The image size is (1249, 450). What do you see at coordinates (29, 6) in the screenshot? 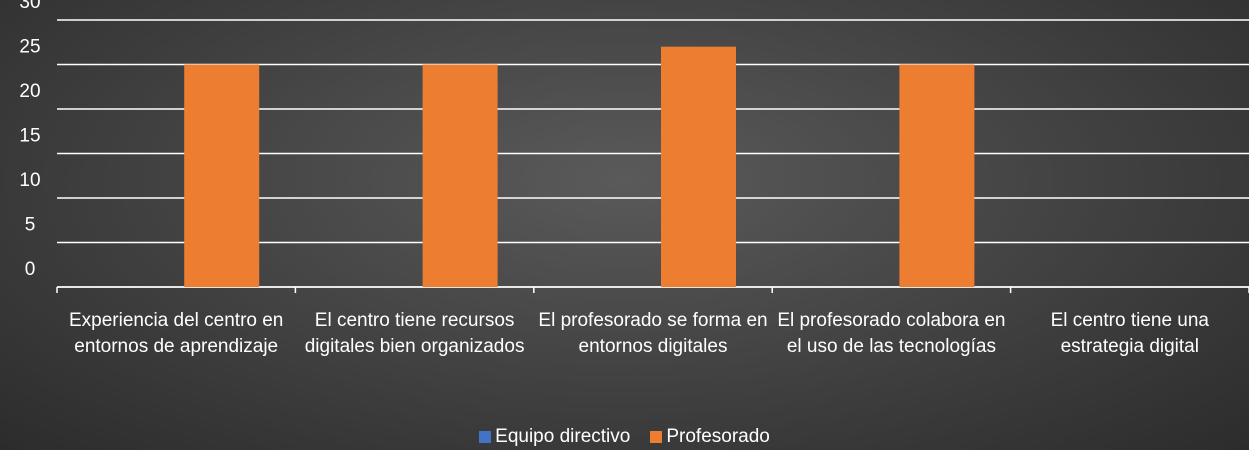
I see `y-tick-label: 30` at bounding box center [29, 6].